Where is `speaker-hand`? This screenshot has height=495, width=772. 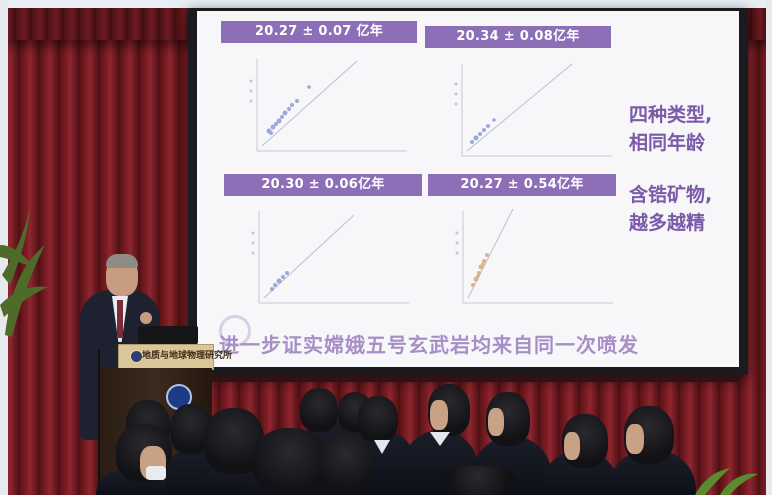 speaker-hand is located at coordinates (146, 318).